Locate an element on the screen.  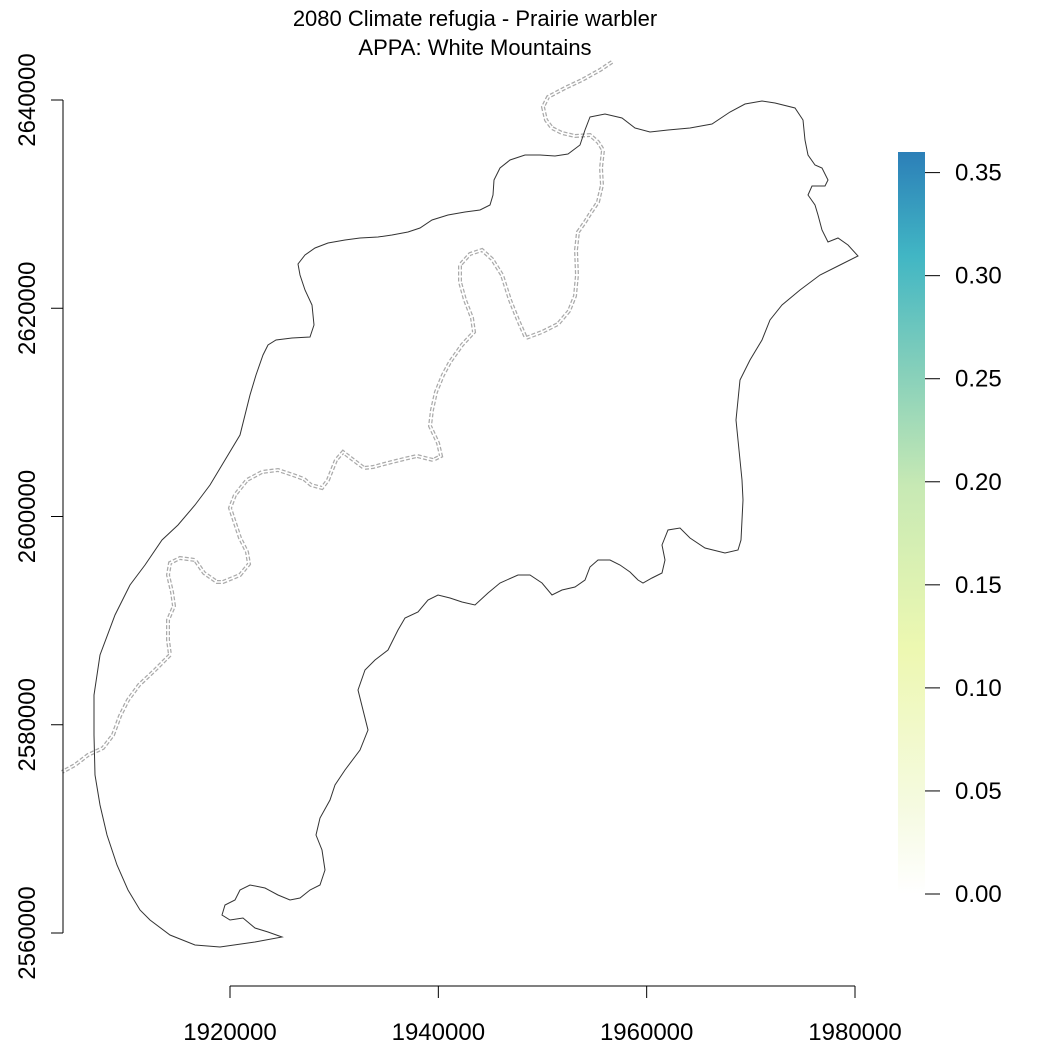
x-tick-label: 1980000 is located at coordinates (854, 1032).